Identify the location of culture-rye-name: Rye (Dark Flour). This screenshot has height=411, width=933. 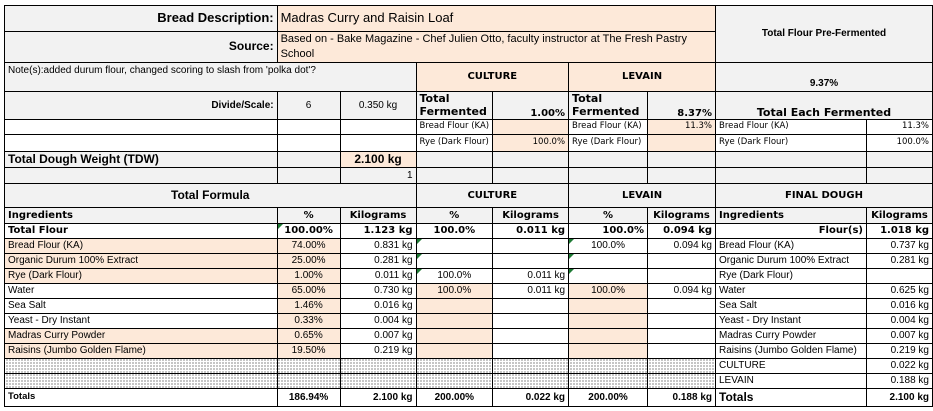
(454, 142).